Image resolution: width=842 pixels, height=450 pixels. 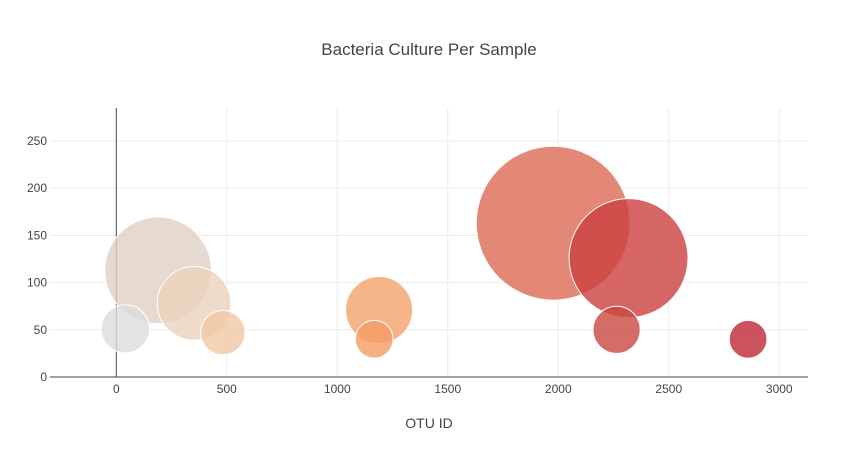 What do you see at coordinates (41, 330) in the screenshot?
I see `y-tick-label: 50` at bounding box center [41, 330].